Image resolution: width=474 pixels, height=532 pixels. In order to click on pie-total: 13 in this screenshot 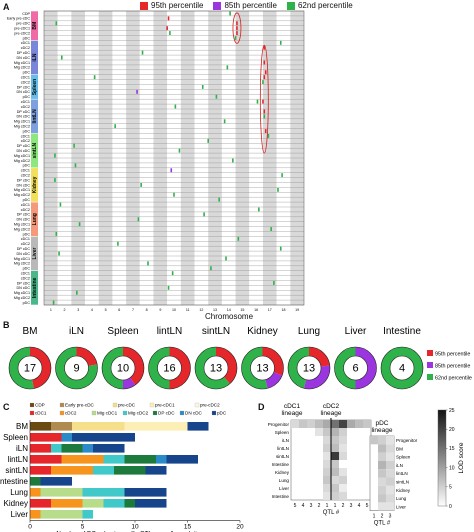, I will do `click(309, 369)`.